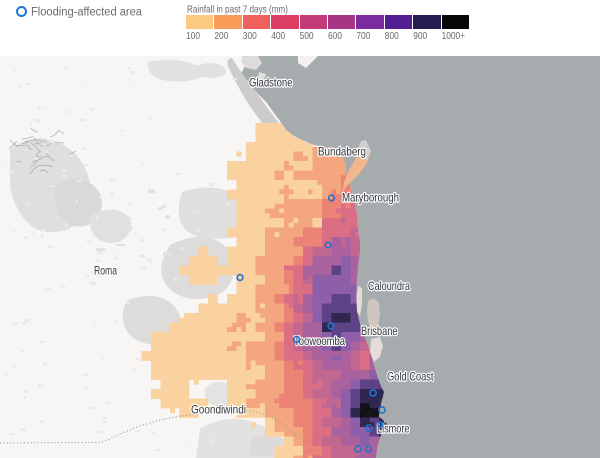 This screenshot has height=458, width=600. Describe the element at coordinates (307, 36) in the screenshot. I see `svg-text: 500` at that location.